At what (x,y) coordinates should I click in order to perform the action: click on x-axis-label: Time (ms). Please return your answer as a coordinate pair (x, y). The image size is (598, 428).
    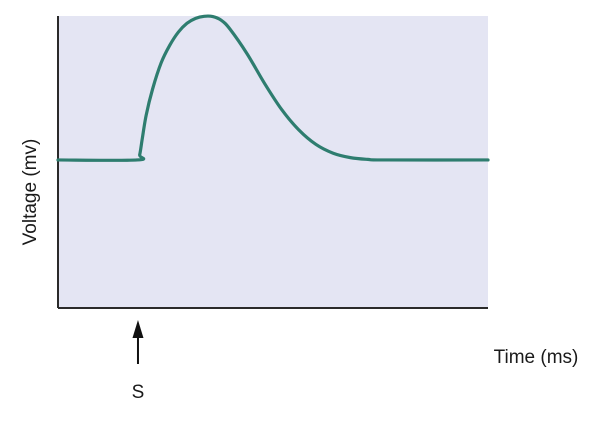
    Looking at the image, I should click on (536, 357).